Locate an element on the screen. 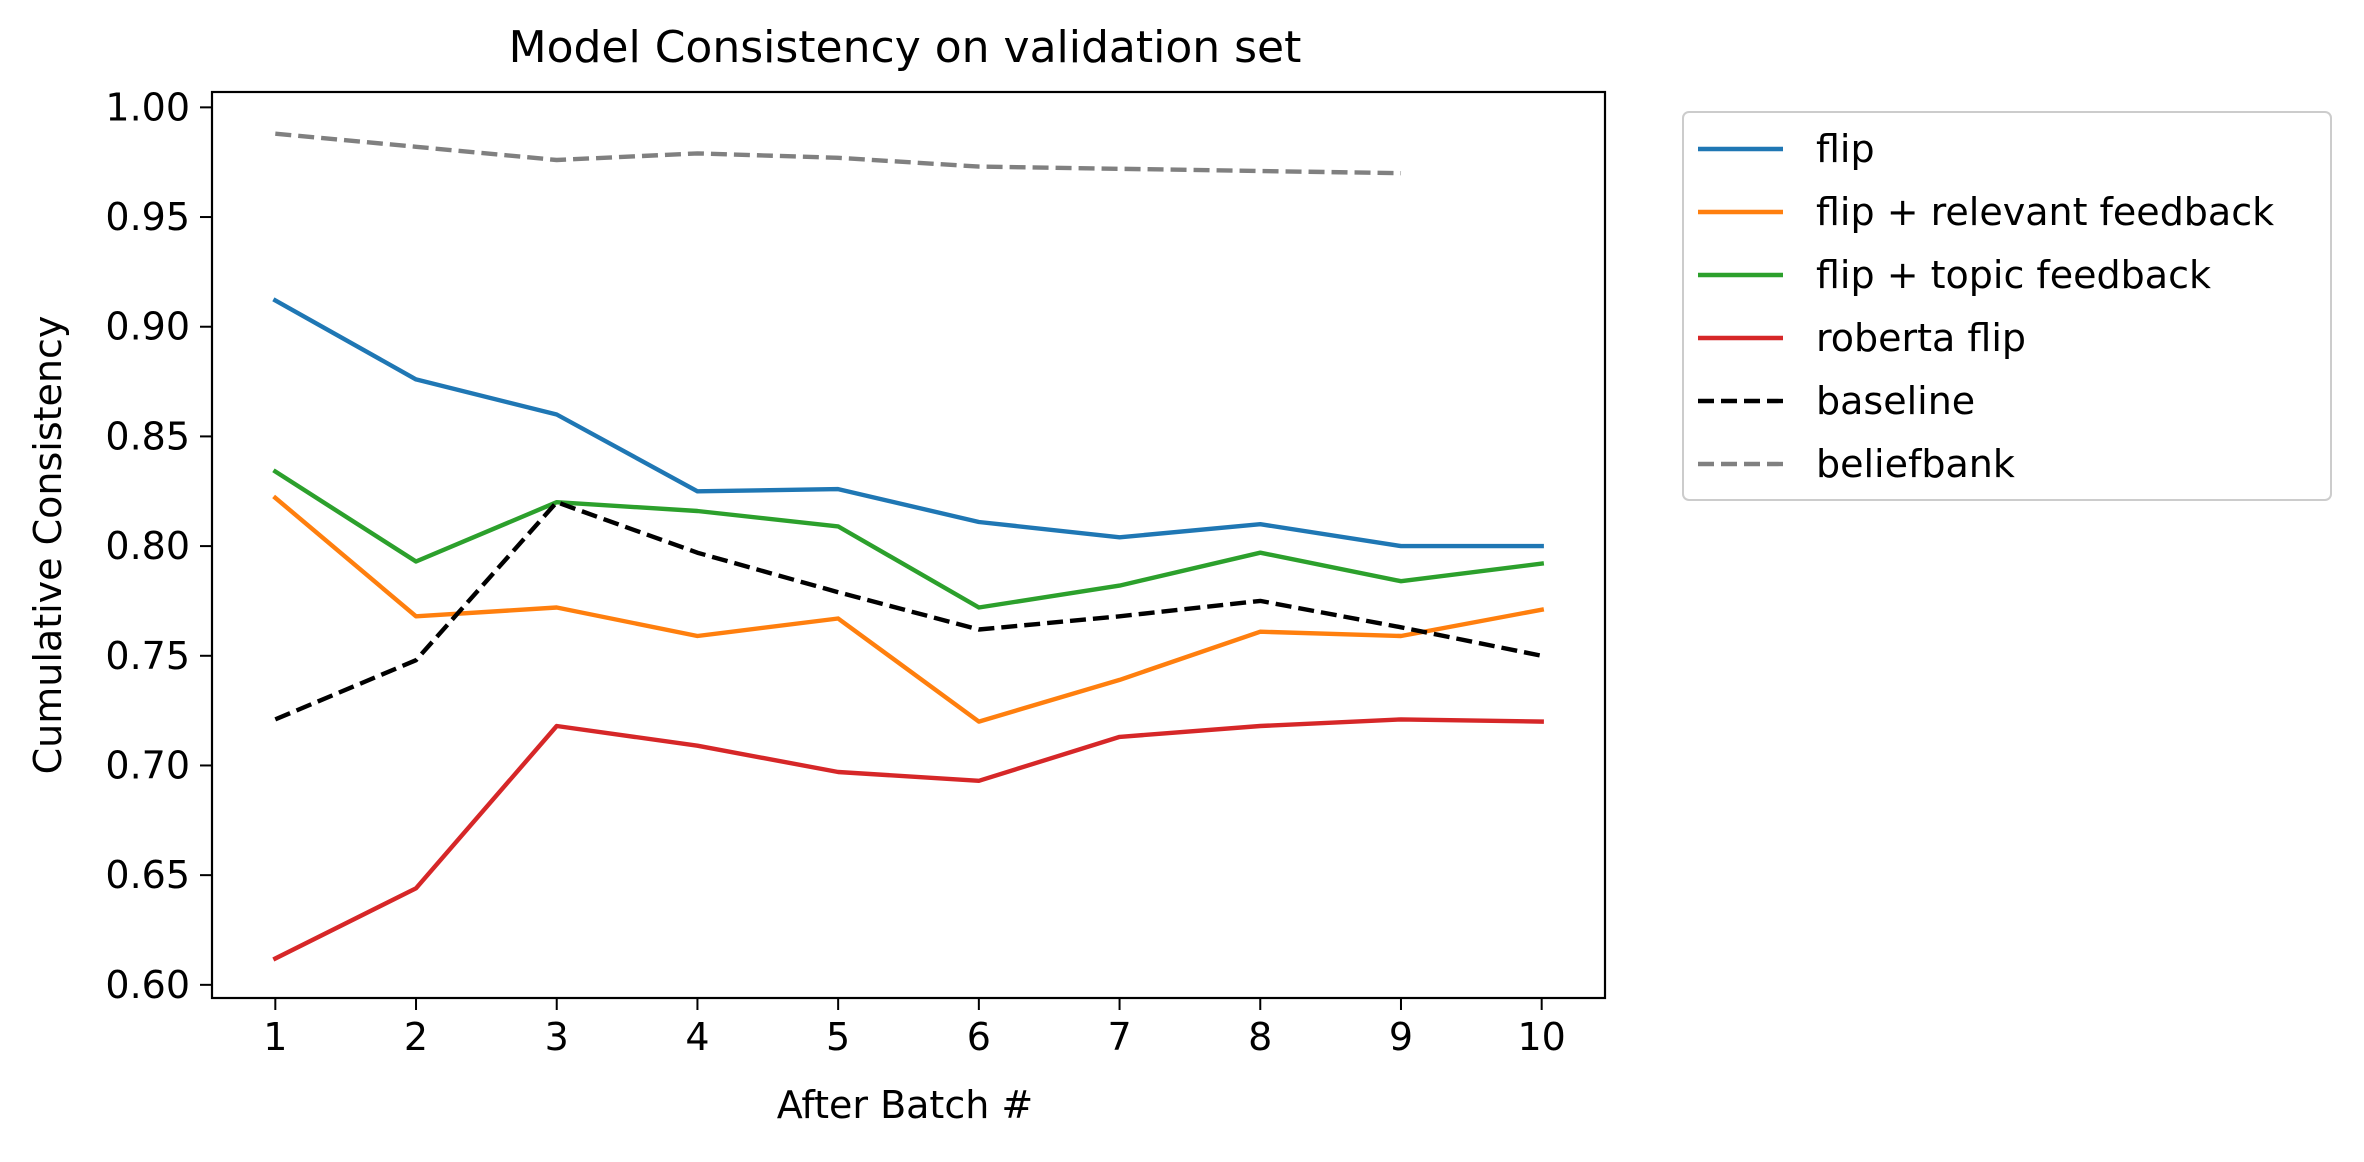 The height and width of the screenshot is (1162, 2364). series-line-beliefbank is located at coordinates (838, 153).